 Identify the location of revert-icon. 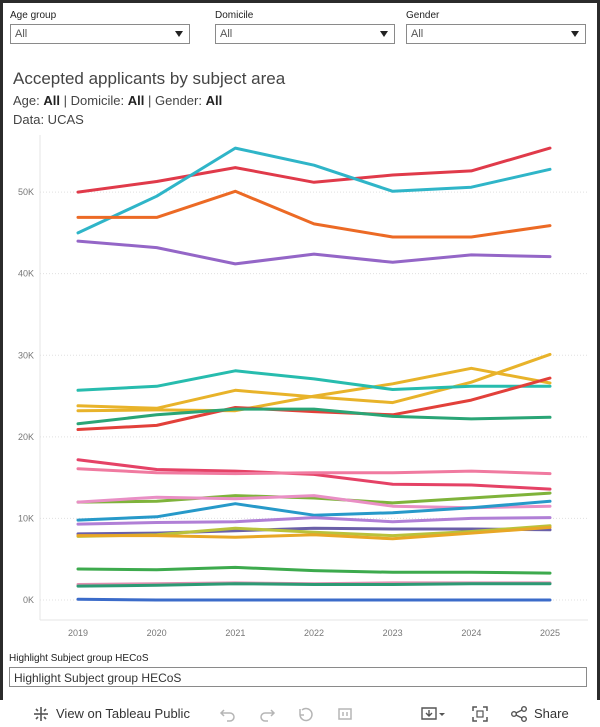
(306, 714).